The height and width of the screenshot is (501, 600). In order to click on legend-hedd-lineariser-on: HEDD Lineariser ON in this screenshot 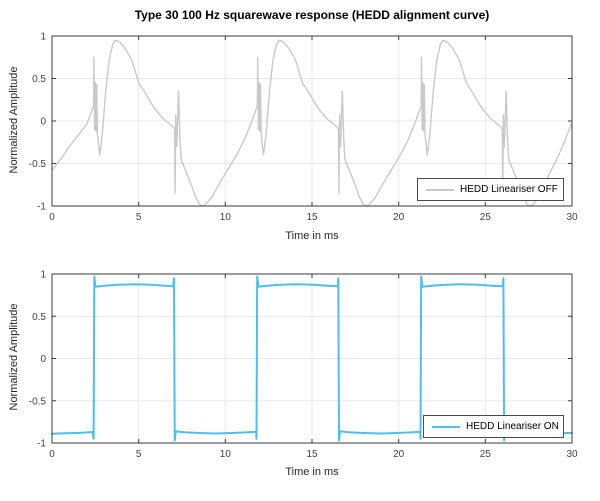, I will do `click(493, 426)`.